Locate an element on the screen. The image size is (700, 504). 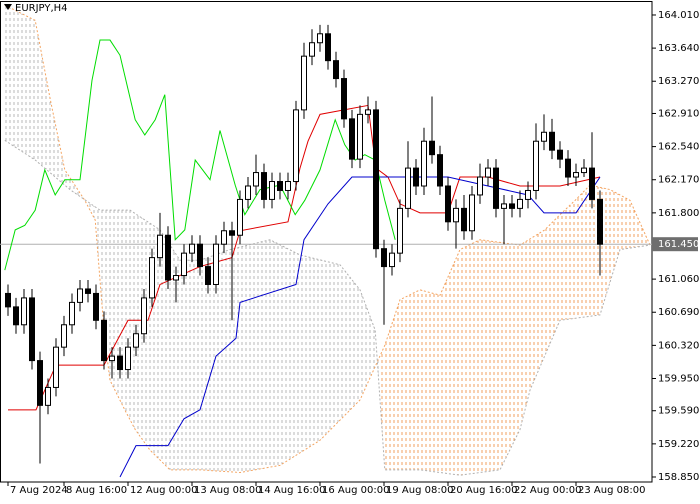
symbol-icon is located at coordinates (8, 7).